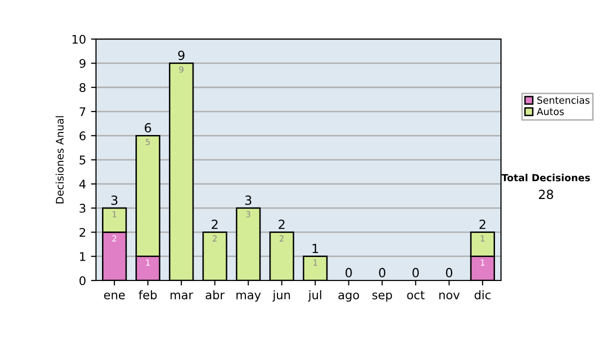  What do you see at coordinates (181, 69) in the screenshot?
I see `data-label: 9` at bounding box center [181, 69].